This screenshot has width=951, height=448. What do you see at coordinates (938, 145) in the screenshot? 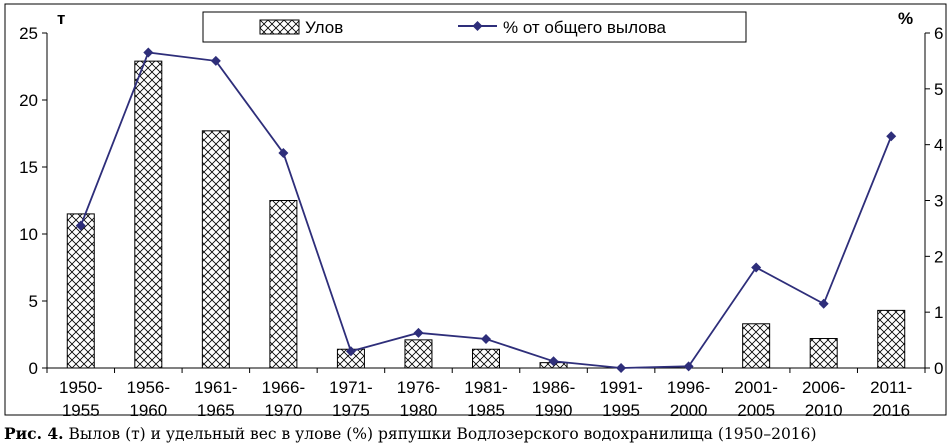
I see `right-tick-label: 4` at bounding box center [938, 145].